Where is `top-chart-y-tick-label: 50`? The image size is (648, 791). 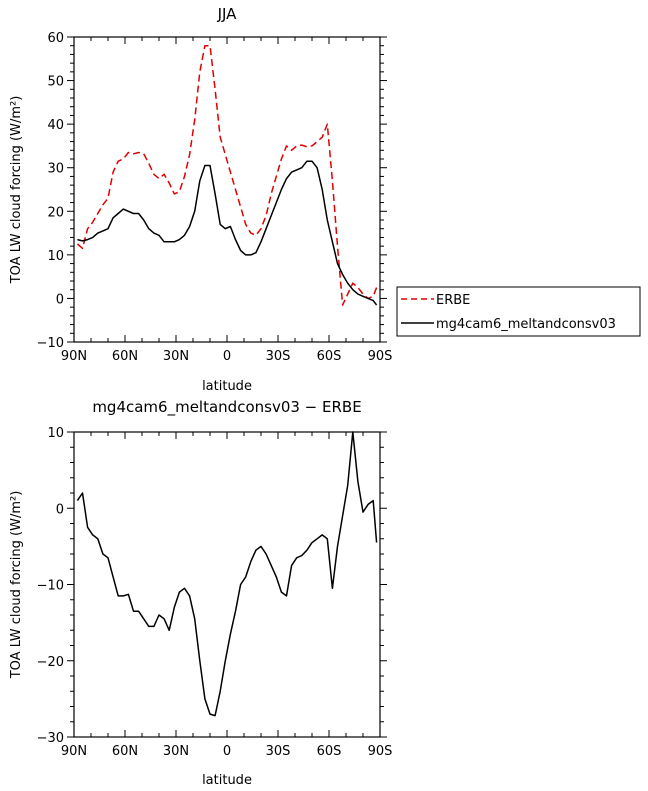 top-chart-y-tick-label: 50 is located at coordinates (55, 82).